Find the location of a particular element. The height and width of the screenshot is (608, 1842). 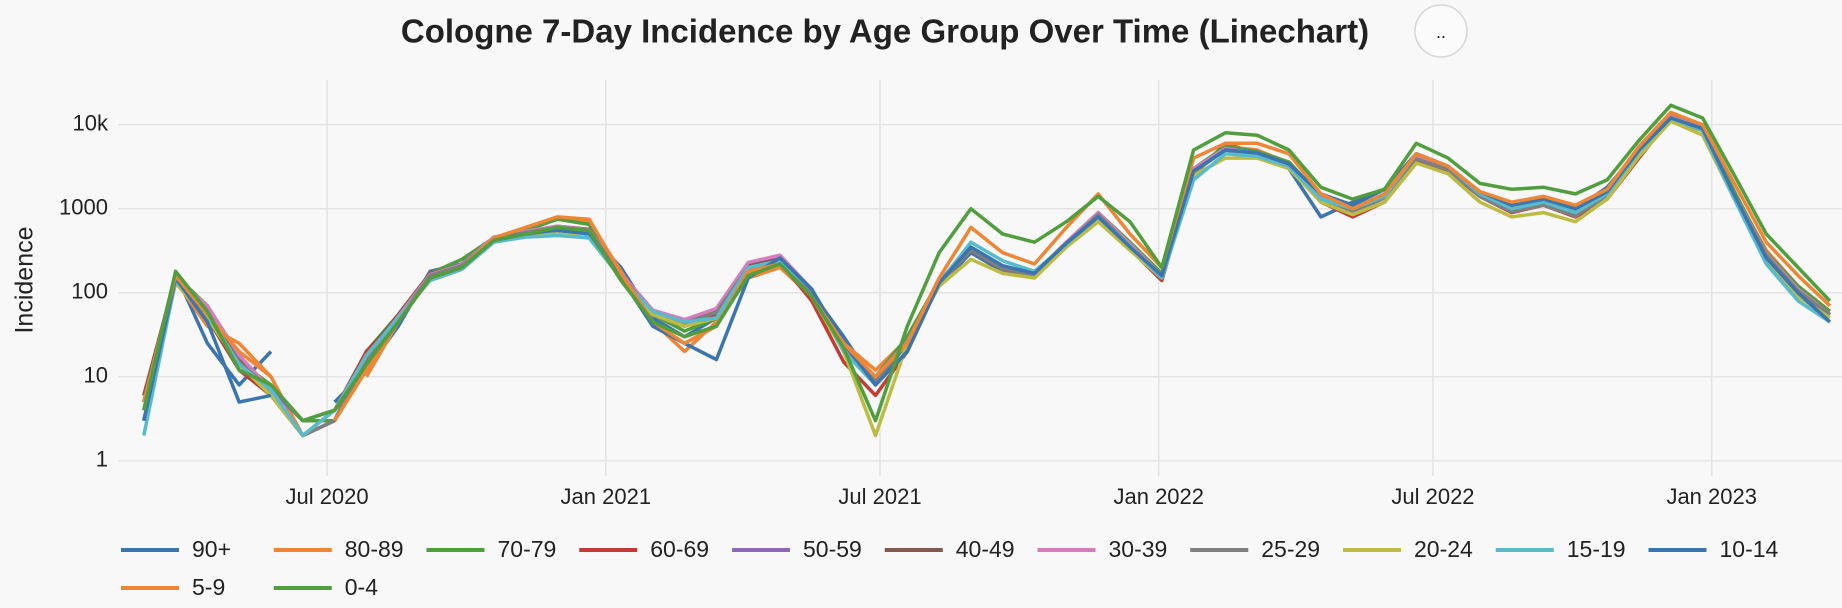

x-tick-label: Jan 2022 is located at coordinates (1158, 496).